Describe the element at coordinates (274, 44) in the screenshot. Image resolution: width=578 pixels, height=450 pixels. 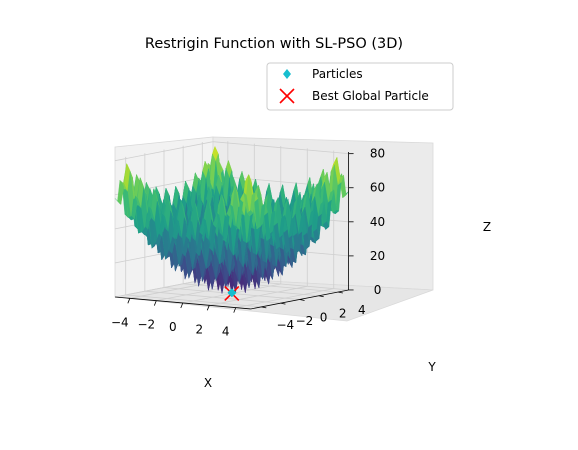
I see `chart-title: Restrigin Function with SL-PSO (3D)` at that location.